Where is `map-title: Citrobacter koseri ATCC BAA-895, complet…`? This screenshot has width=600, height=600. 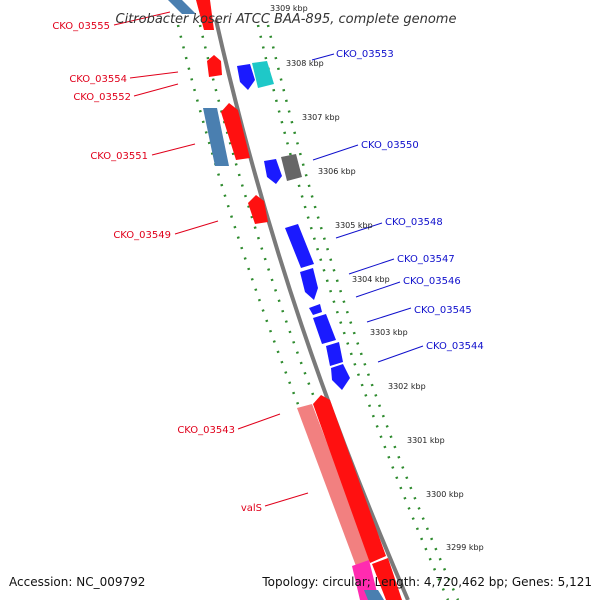 map-title: Citrobacter koseri ATCC BAA-895, complet… is located at coordinates (286, 19).